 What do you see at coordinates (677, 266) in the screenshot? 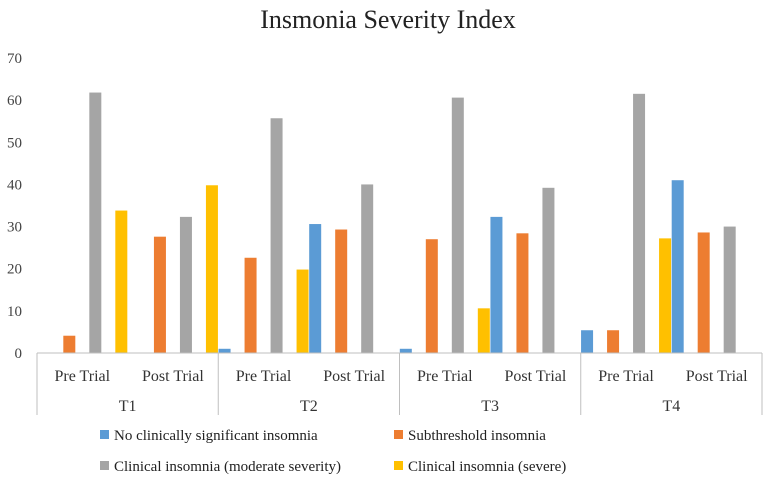
I see `bar-no-clinically-significant-insomnia-t4-post-trial` at bounding box center [677, 266].